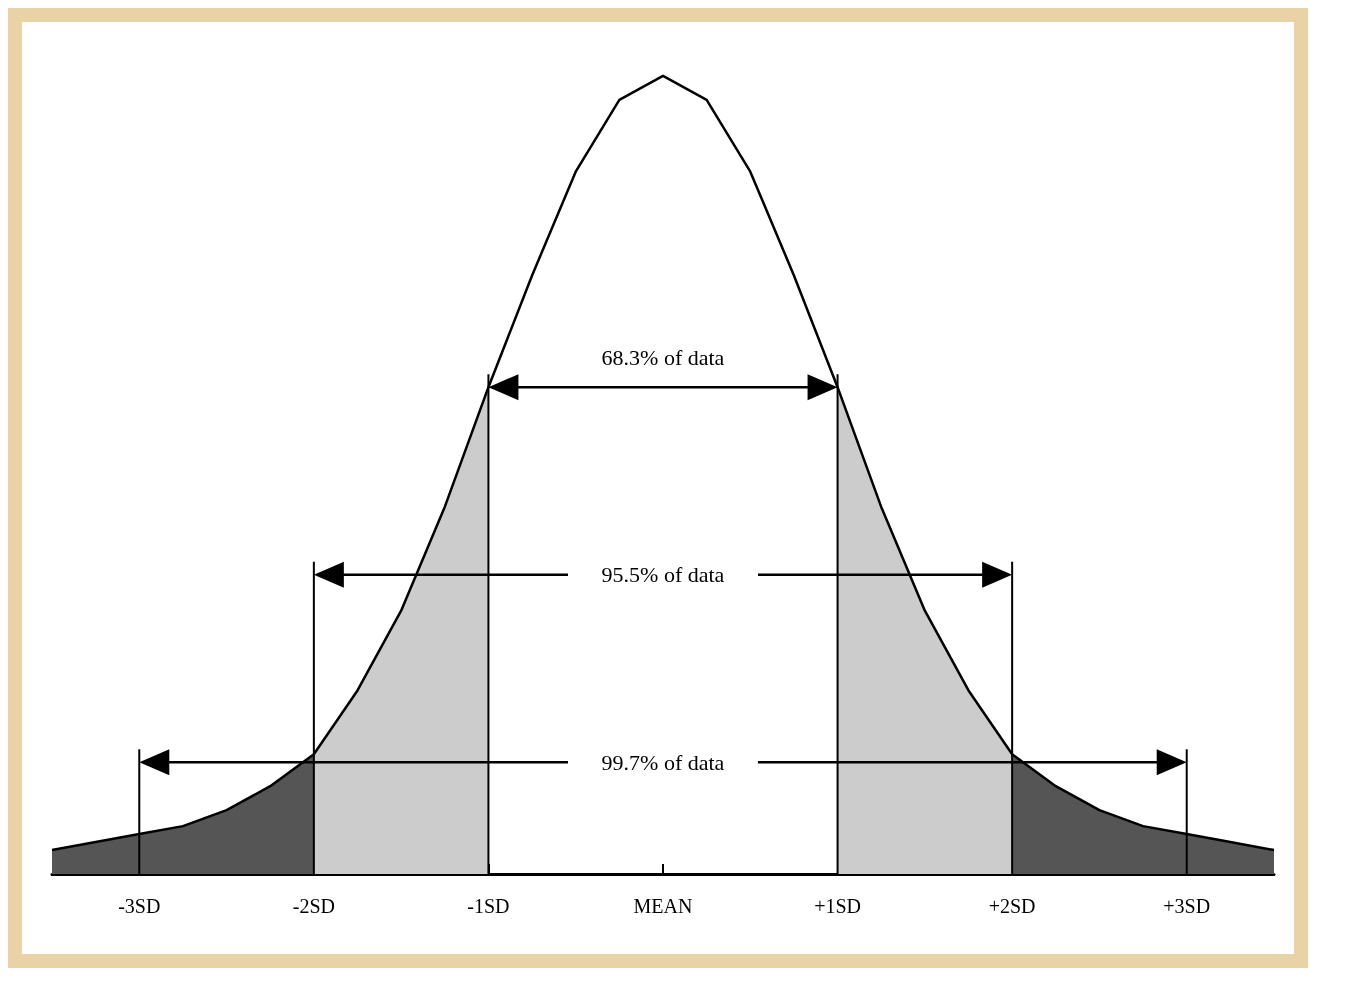 This screenshot has height=1007, width=1351. I want to click on x-tick-label: -1SD, so click(488, 906).